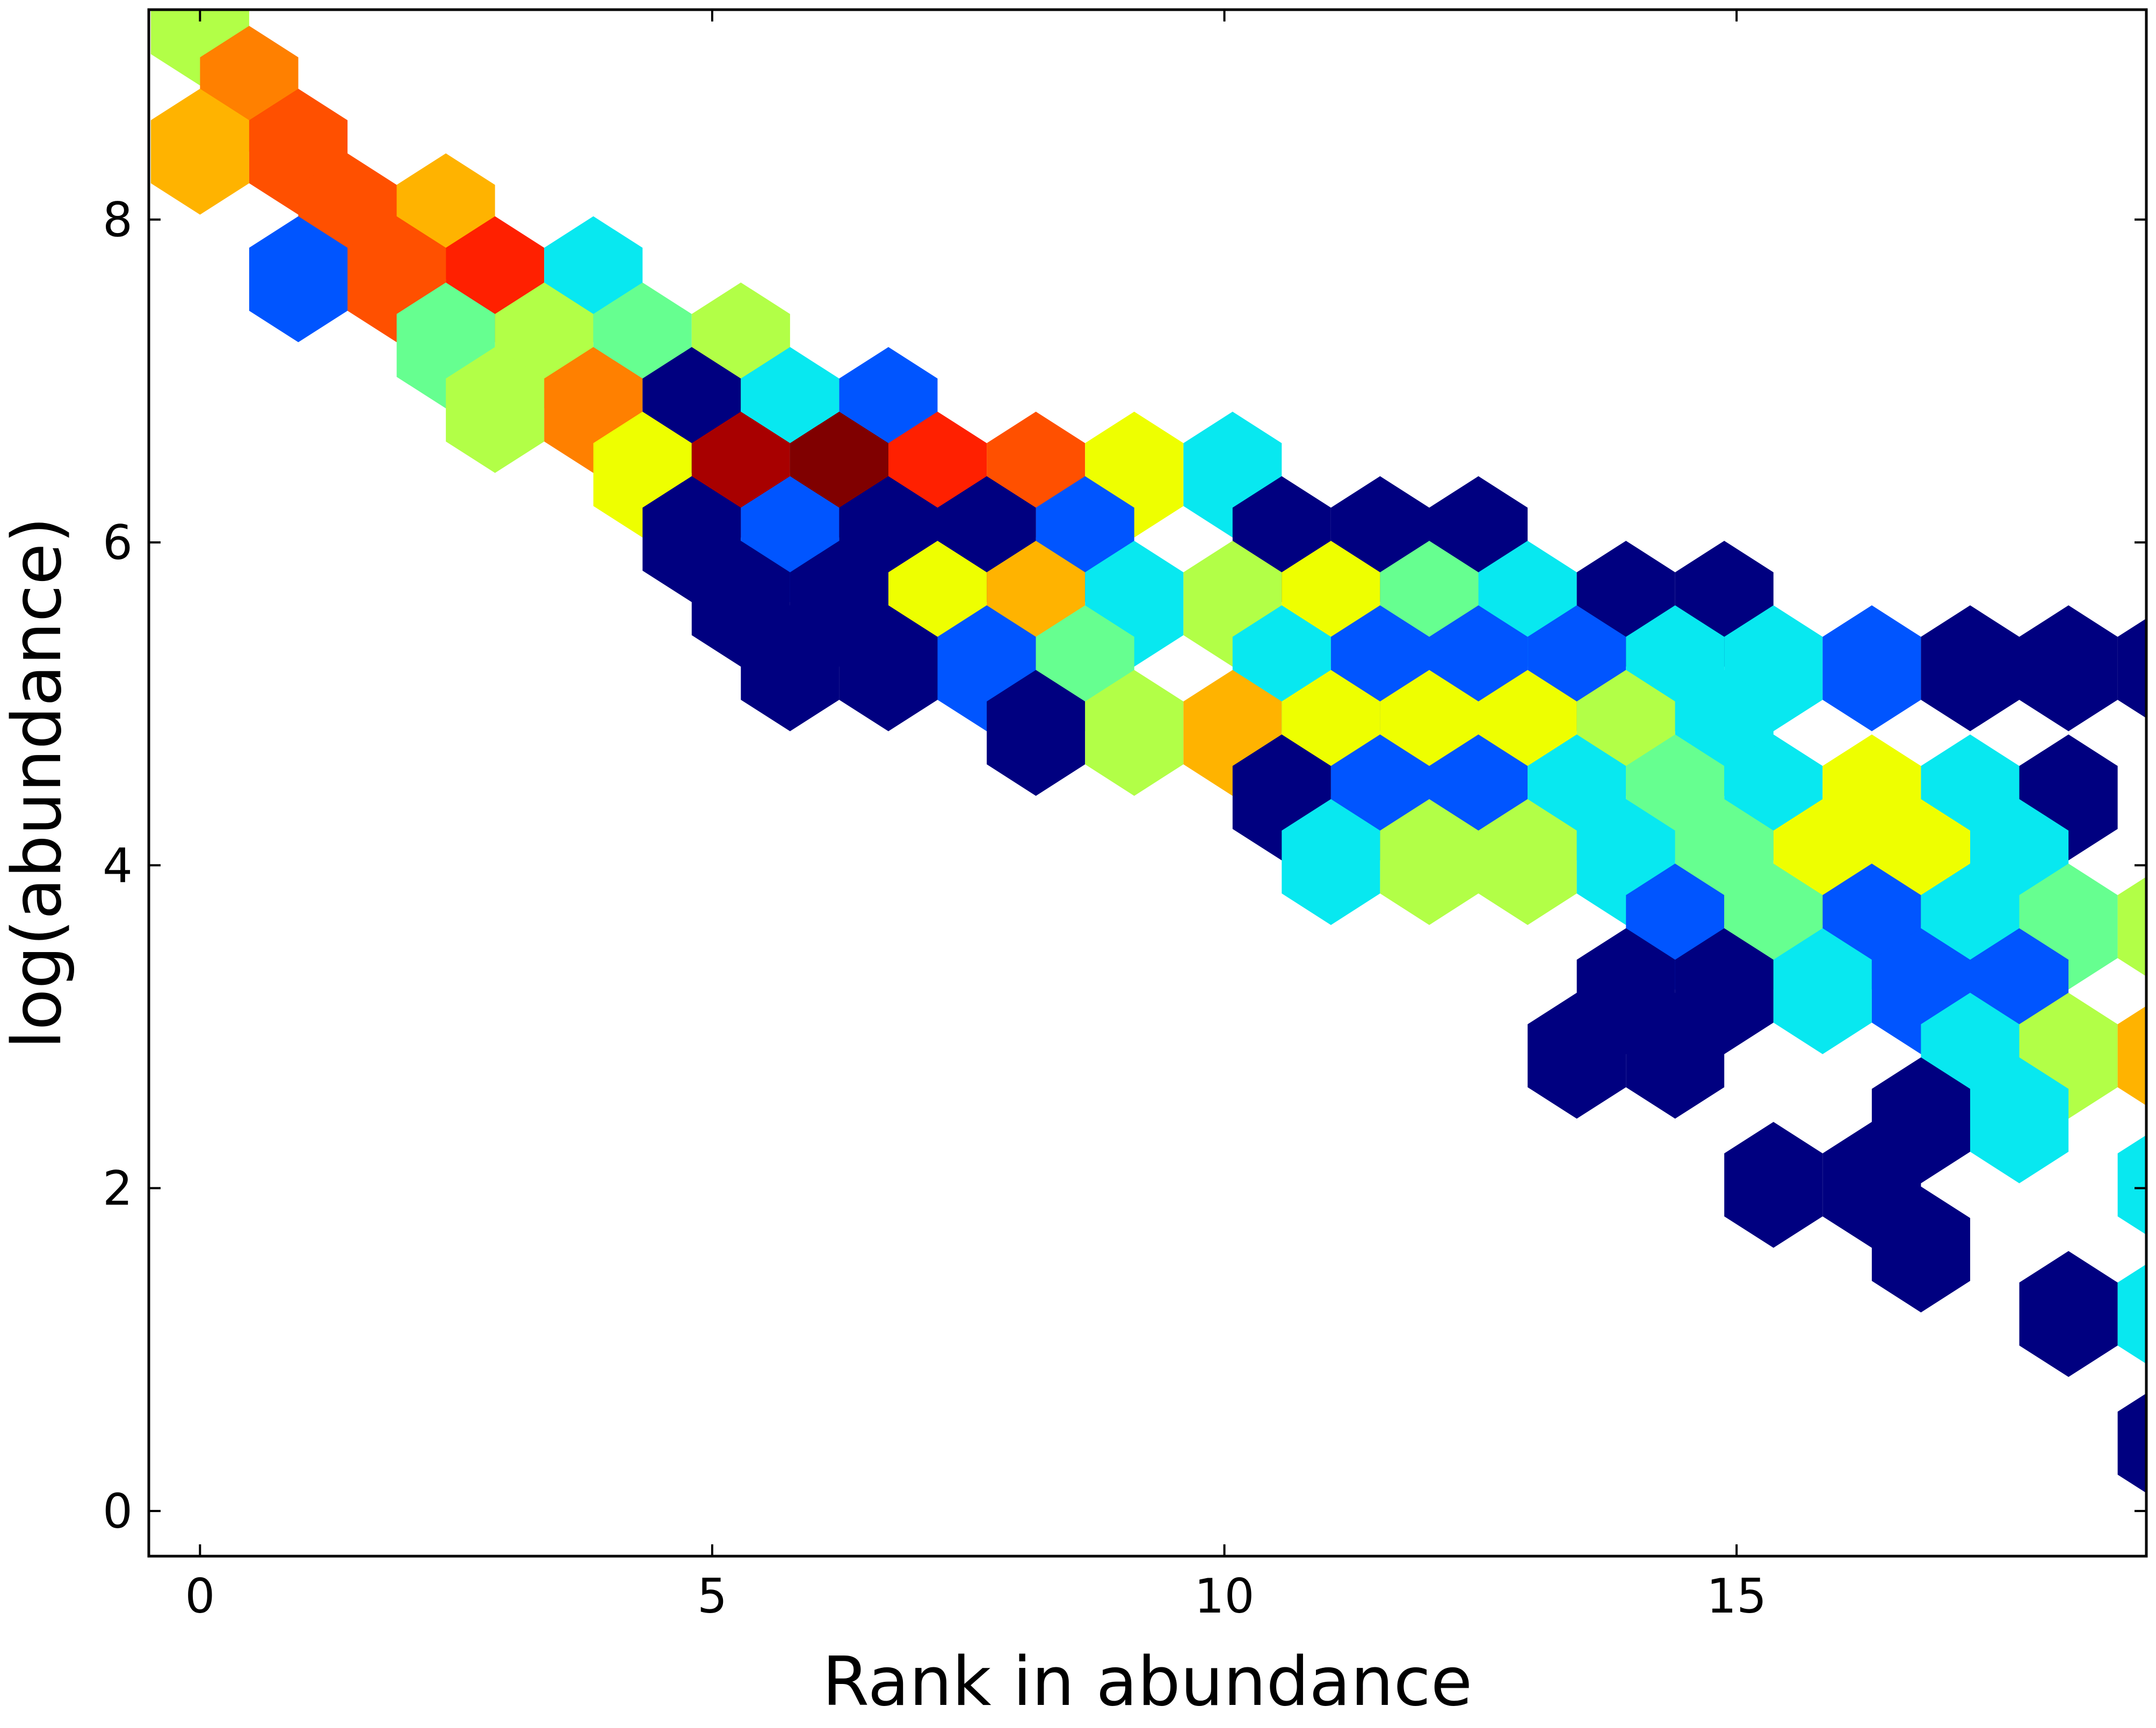 This screenshot has height=1728, width=2156. What do you see at coordinates (118, 1511) in the screenshot?
I see `y-tick-label: 0` at bounding box center [118, 1511].